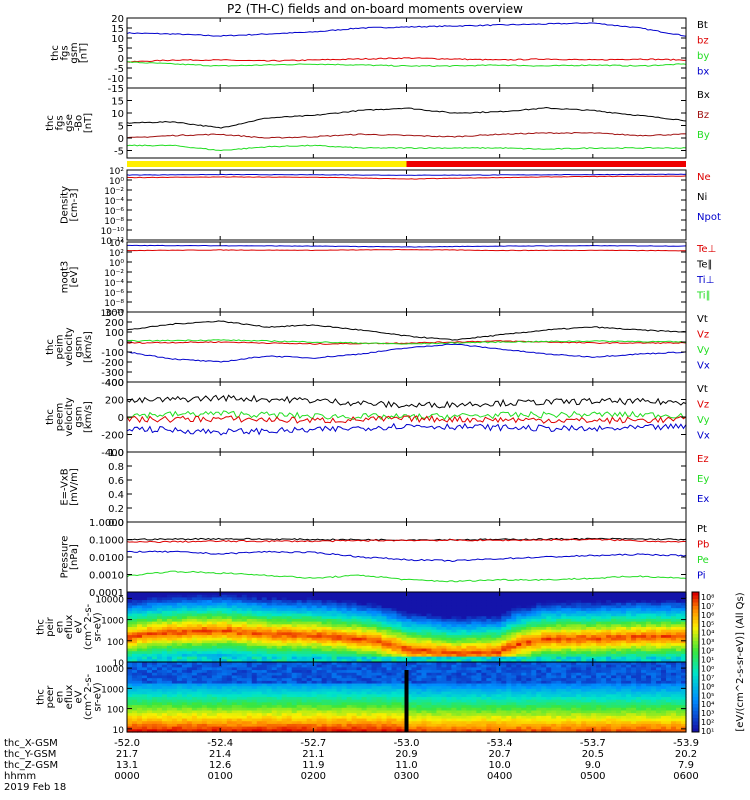  Describe the element at coordinates (50, 347) in the screenshot. I see `y-axis-label: thc` at that location.